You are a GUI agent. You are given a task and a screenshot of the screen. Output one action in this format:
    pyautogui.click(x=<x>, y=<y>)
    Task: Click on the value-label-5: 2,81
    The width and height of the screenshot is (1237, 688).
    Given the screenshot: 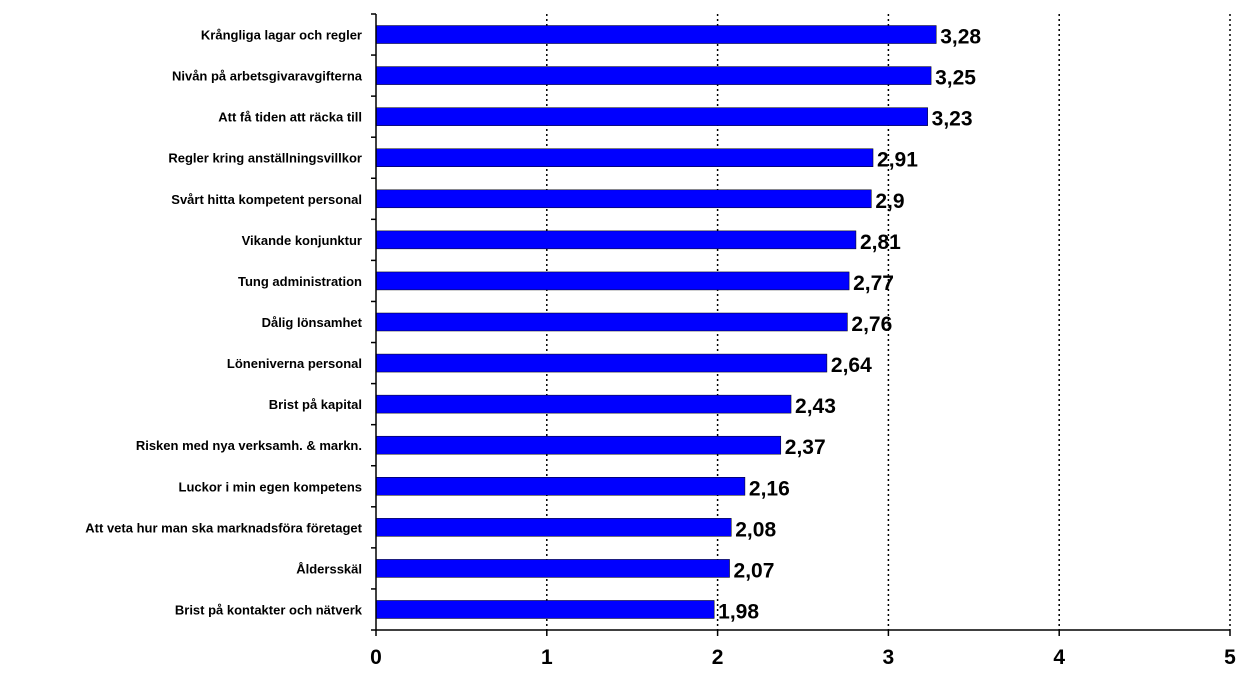 What is the action you would take?
    pyautogui.click(x=880, y=242)
    